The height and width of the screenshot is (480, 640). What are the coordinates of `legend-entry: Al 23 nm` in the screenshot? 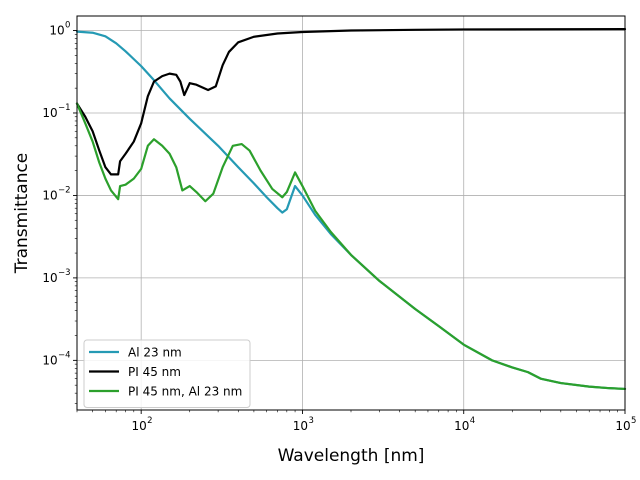 It's located at (135, 353).